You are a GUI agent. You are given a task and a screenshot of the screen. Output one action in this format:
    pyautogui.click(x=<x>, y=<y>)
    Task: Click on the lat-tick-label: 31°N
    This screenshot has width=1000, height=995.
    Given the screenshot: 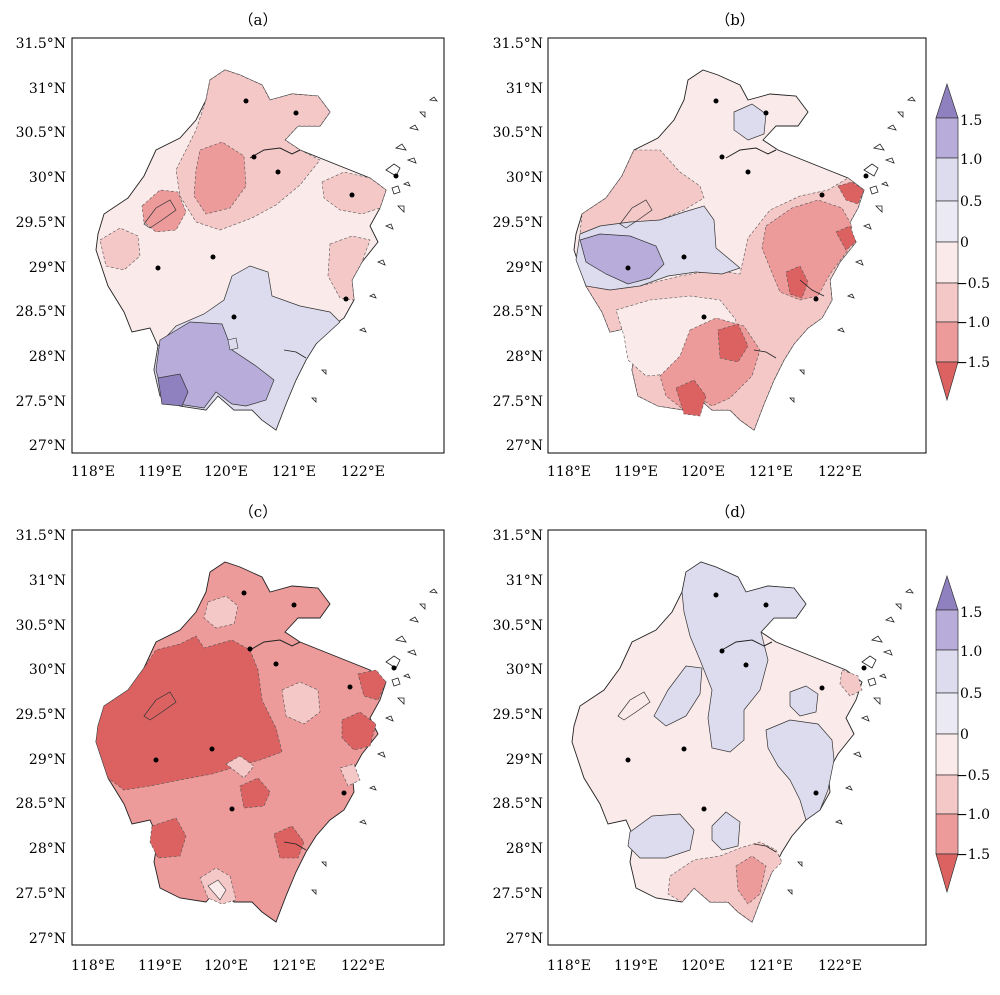 What is the action you would take?
    pyautogui.click(x=47, y=89)
    